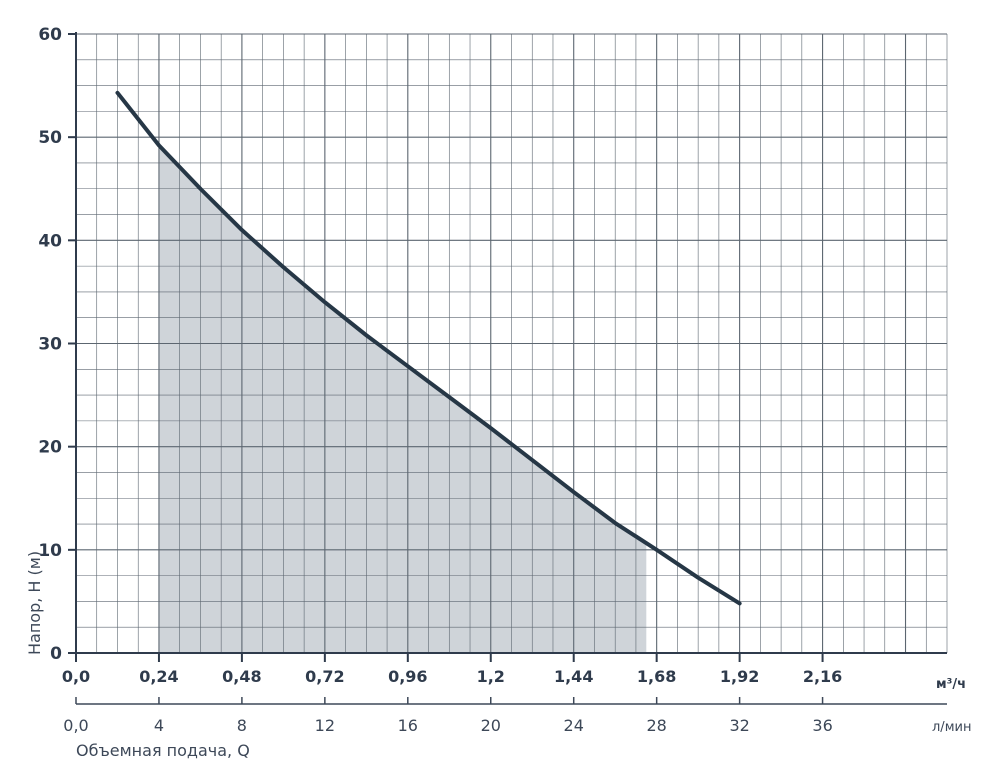  I want to click on x-tick-label-m3h: 1,2, so click(491, 676).